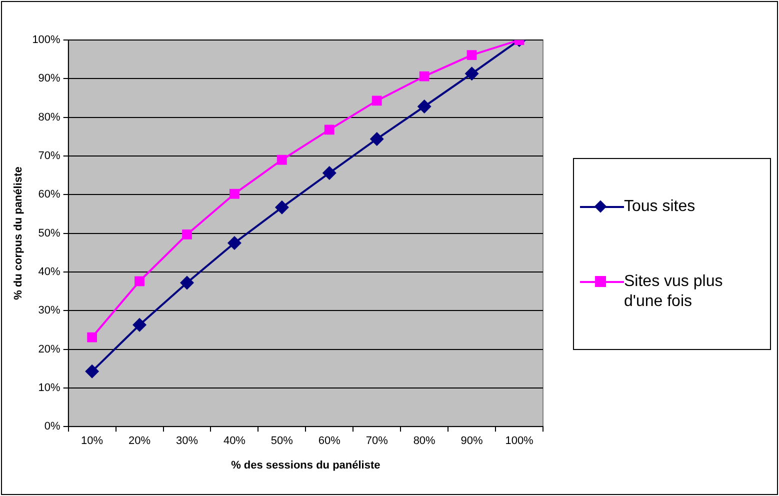 The height and width of the screenshot is (496, 779). I want to click on y-axis-title: % du corpus du panéliste, so click(18, 233).